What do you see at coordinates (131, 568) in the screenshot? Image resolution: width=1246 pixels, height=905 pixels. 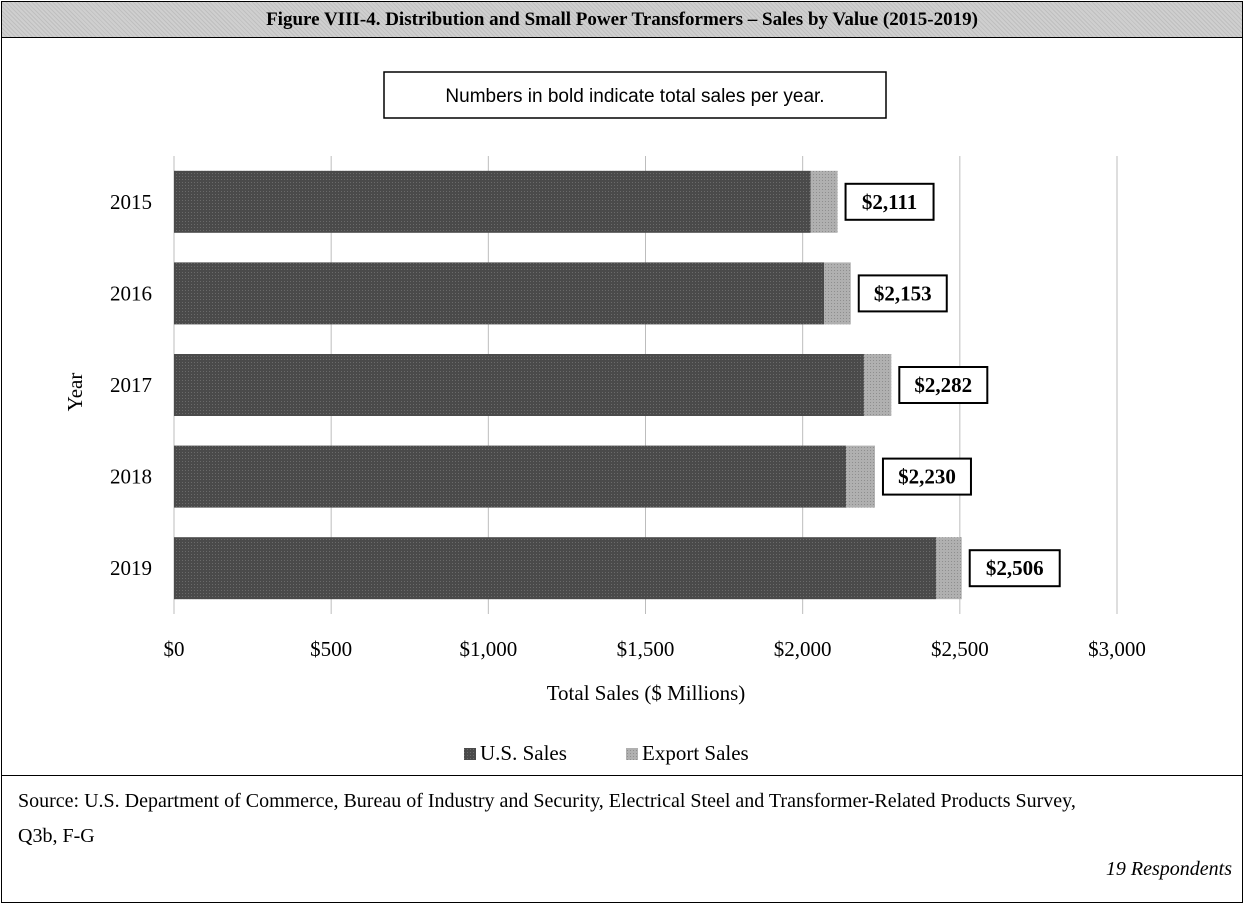 I see `y-tick-label: 2019` at bounding box center [131, 568].